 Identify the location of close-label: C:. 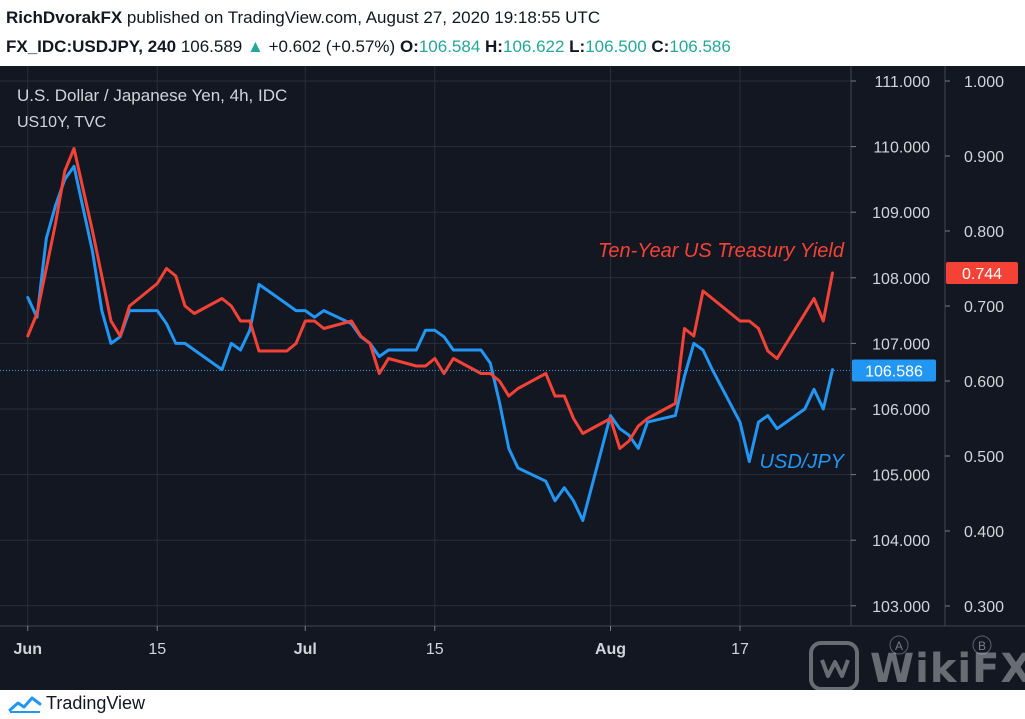
(660, 46).